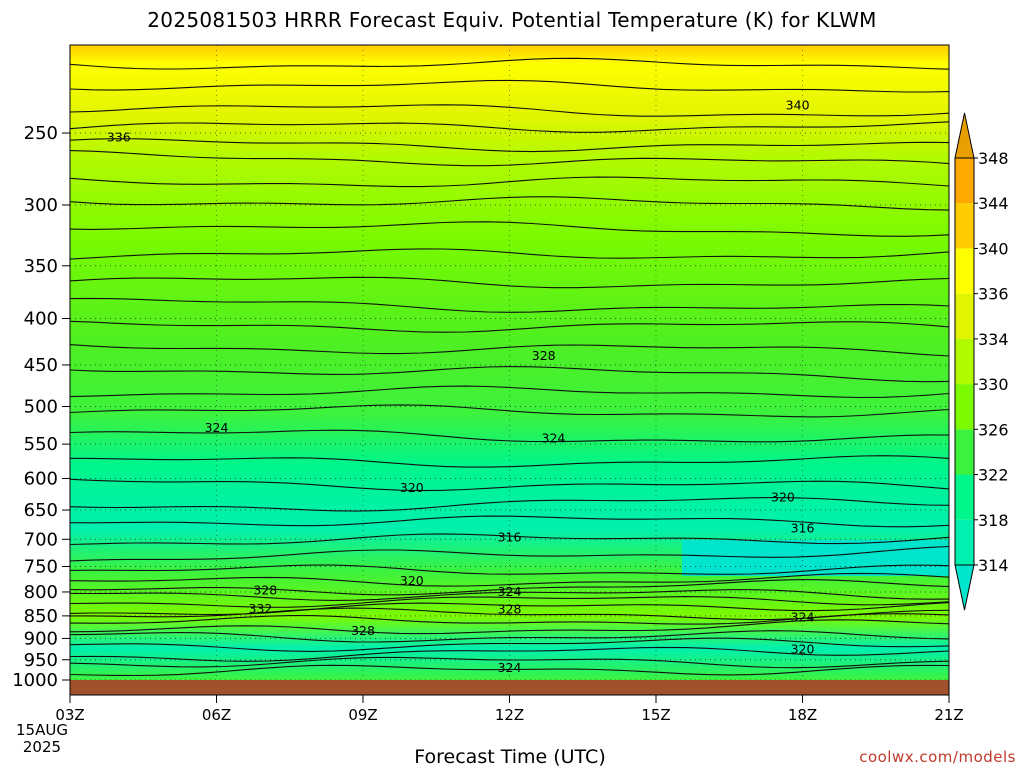  Describe the element at coordinates (993, 203) in the screenshot. I see `colorbar-tick-label: 344` at that location.